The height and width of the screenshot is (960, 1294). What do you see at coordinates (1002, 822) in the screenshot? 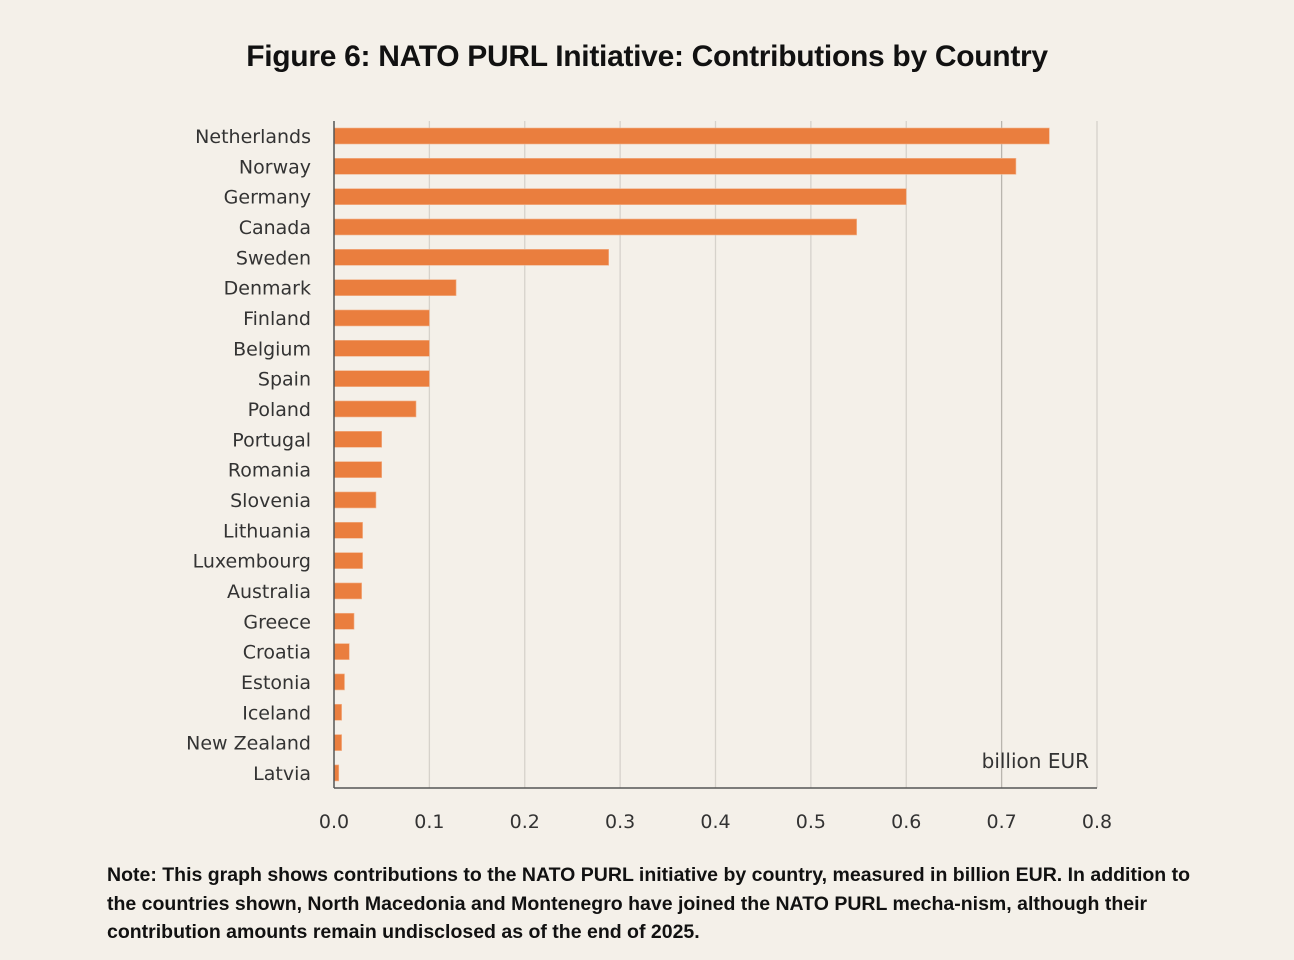
I see `x-tick-label: 0.7` at bounding box center [1002, 822].